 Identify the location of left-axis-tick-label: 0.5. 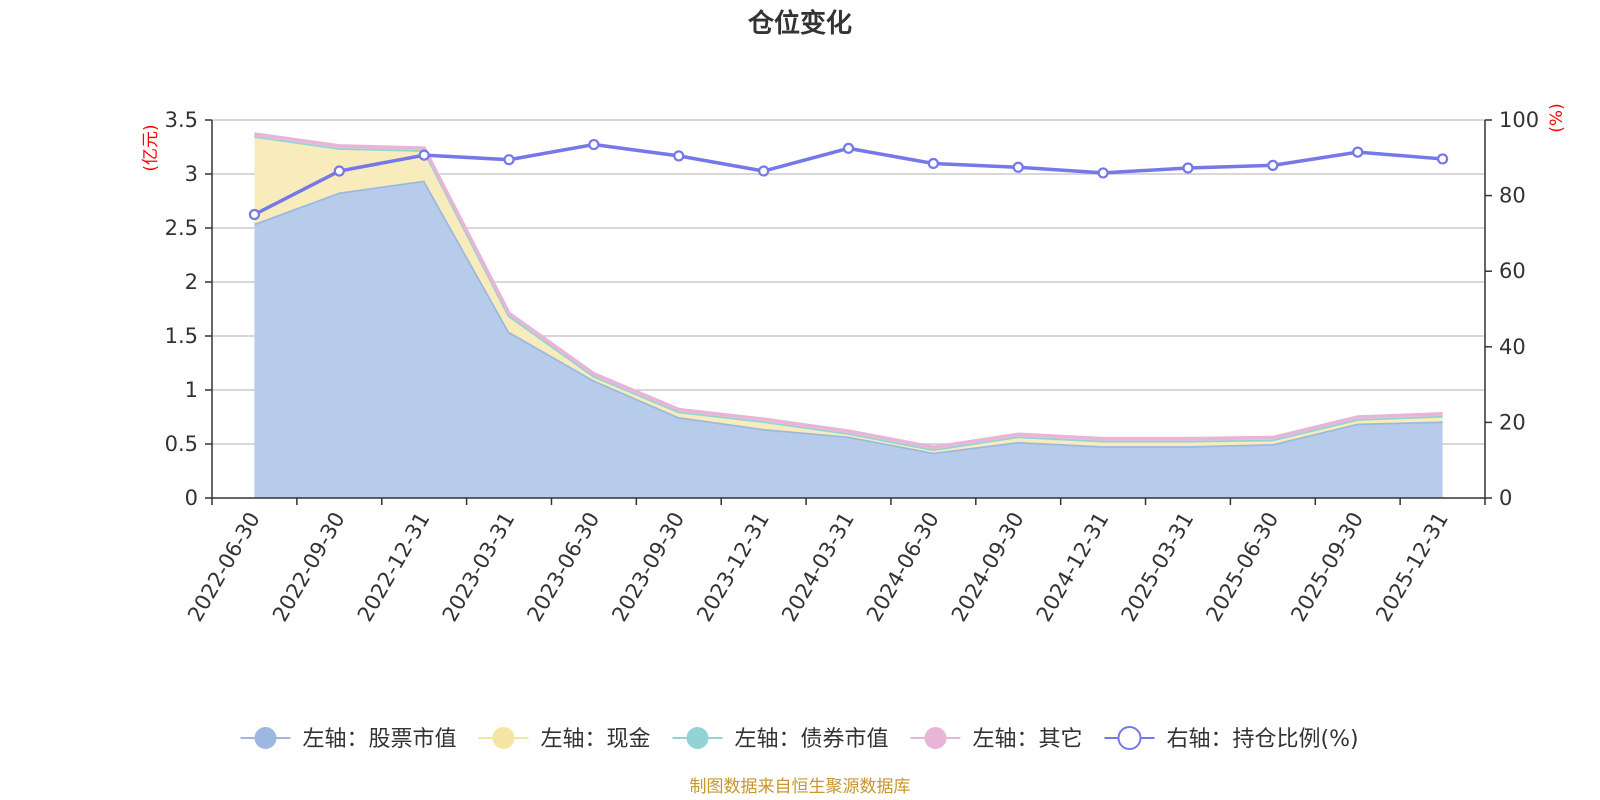
(181, 444).